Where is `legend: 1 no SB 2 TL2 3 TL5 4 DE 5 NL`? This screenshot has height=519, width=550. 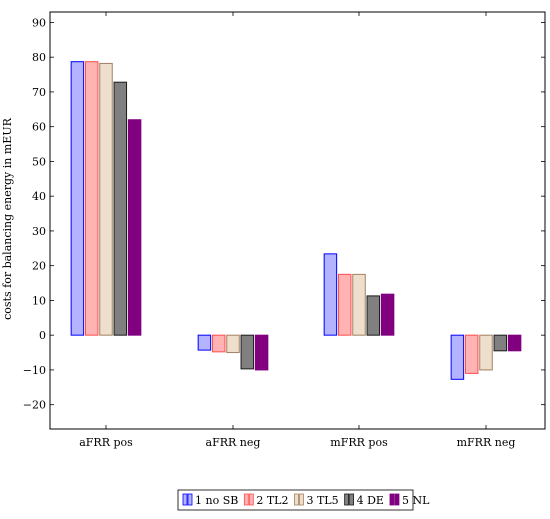 legend: 1 no SB 2 TL2 3 TL5 4 DE 5 NL is located at coordinates (303, 500).